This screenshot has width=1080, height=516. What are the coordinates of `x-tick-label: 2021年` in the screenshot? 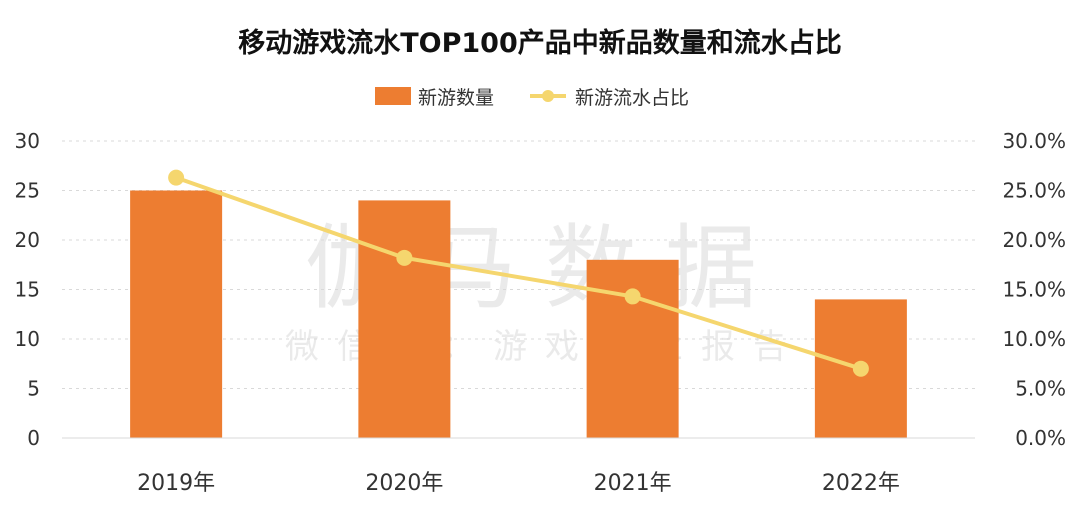 It's located at (633, 483).